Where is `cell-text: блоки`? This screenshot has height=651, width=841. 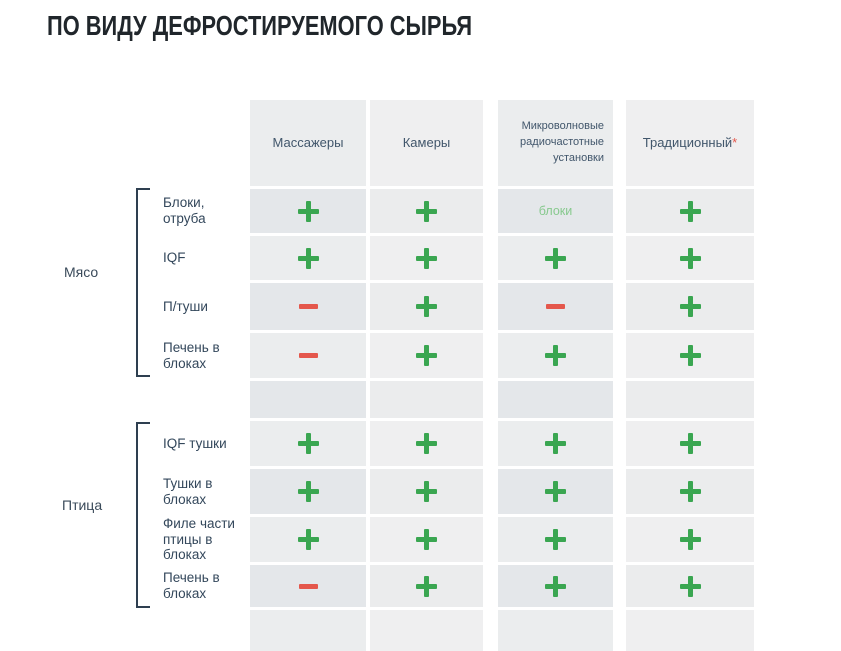 cell-text: блоки is located at coordinates (555, 211).